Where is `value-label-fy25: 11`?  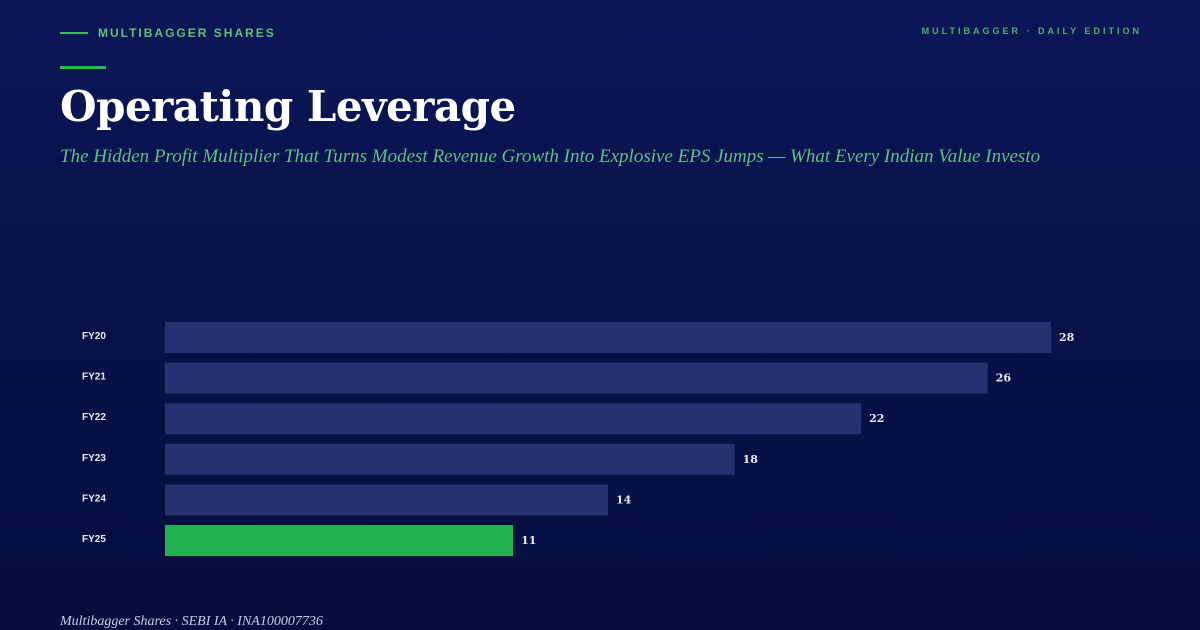
value-label-fy25: 11 is located at coordinates (528, 540).